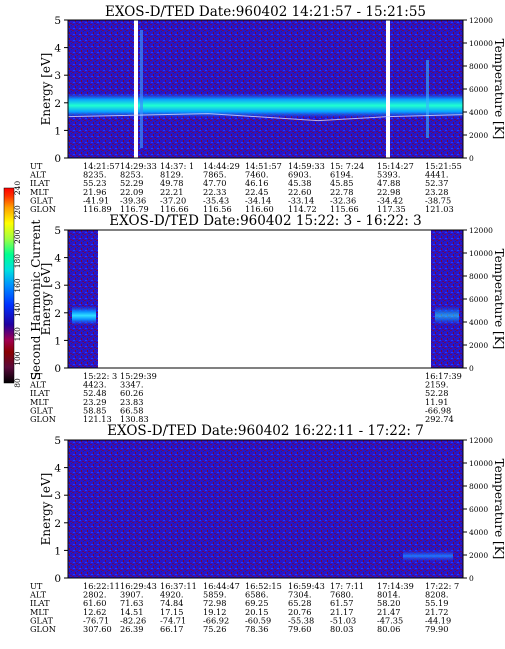 The image size is (505, 649). What do you see at coordinates (131, 183) in the screenshot?
I see `table-cell: 52.29` at bounding box center [131, 183].